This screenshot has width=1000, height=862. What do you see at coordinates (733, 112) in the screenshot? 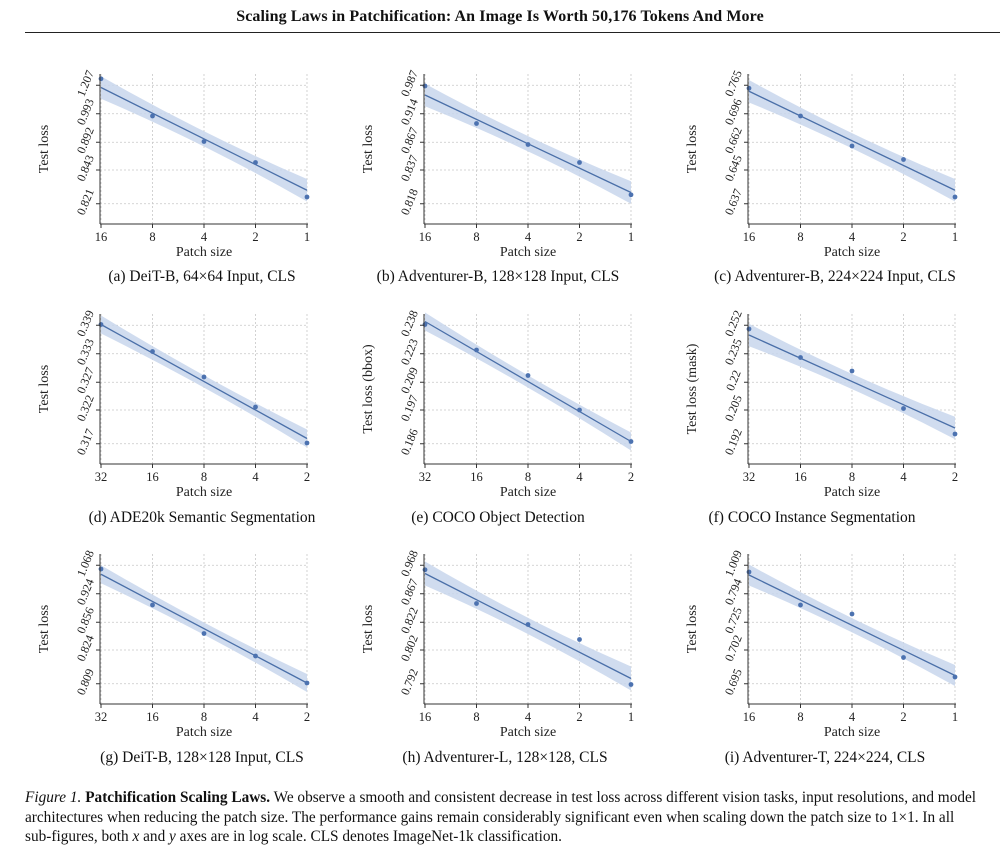
I see `y-tick-label: 0.696` at bounding box center [733, 112].